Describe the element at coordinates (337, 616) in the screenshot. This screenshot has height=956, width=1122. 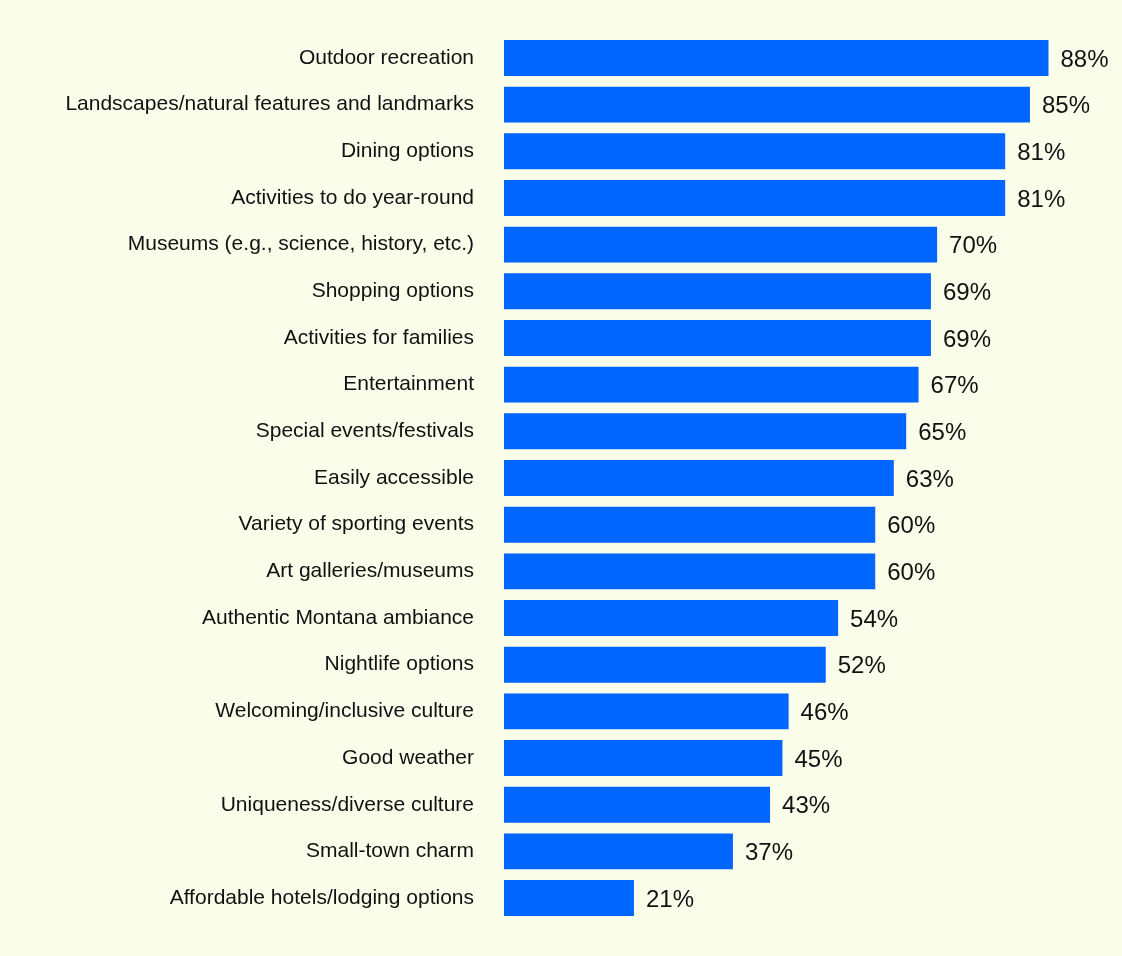
I see `y-tick-label: Authentic Montana ambiance` at that location.